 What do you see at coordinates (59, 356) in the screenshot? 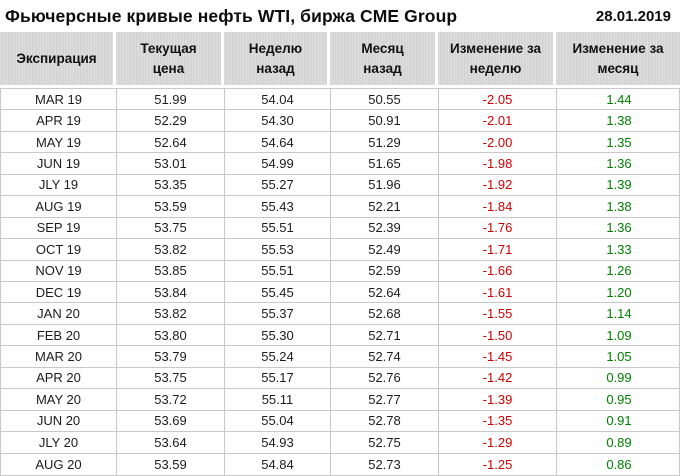
I see `cell-expiration: MAR 20` at bounding box center [59, 356].